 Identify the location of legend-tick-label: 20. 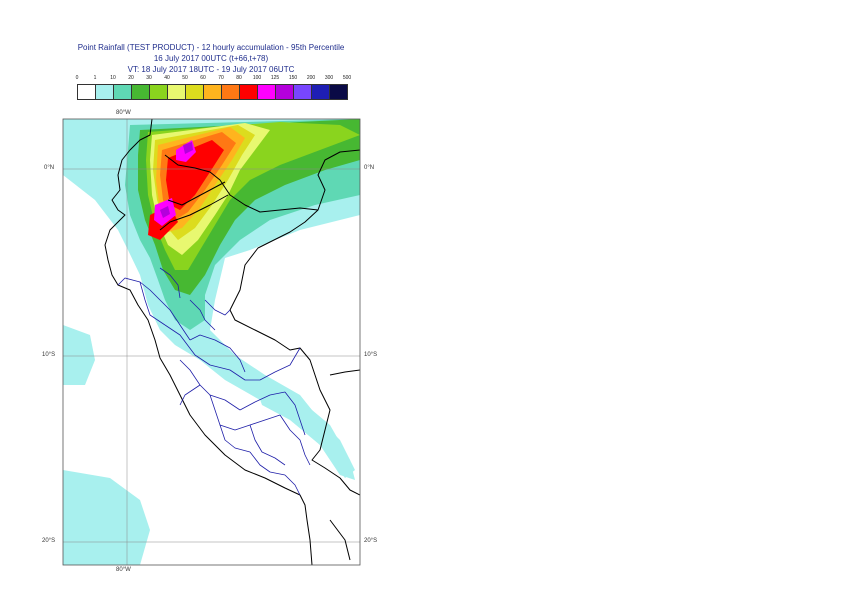
(131, 78).